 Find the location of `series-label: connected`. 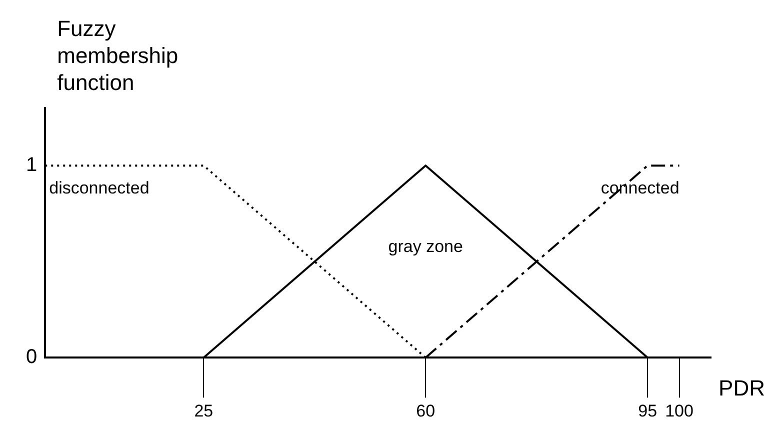

series-label: connected is located at coordinates (640, 188).